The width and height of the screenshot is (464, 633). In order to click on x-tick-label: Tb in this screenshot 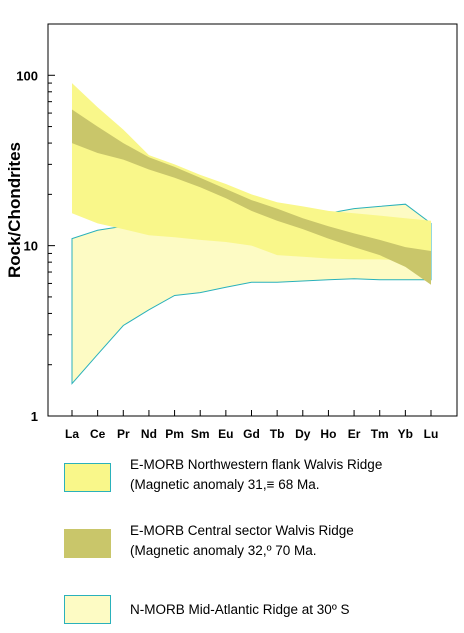, I will do `click(277, 434)`.